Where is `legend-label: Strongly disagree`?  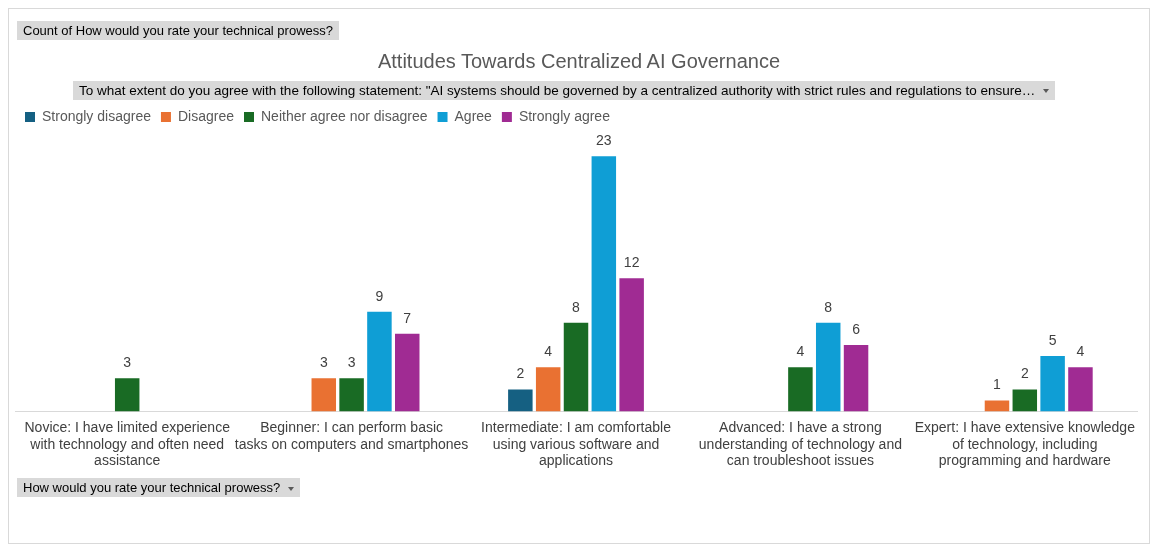 legend-label: Strongly disagree is located at coordinates (97, 115).